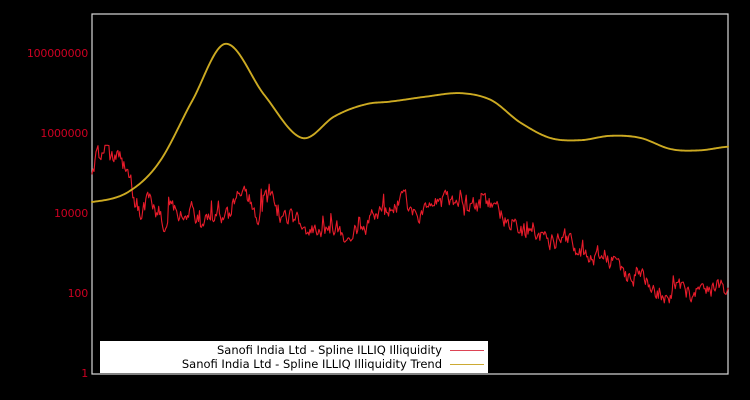 The image size is (750, 400). Describe the element at coordinates (78, 293) in the screenshot. I see `y-axis-tick-label: 100` at that location.